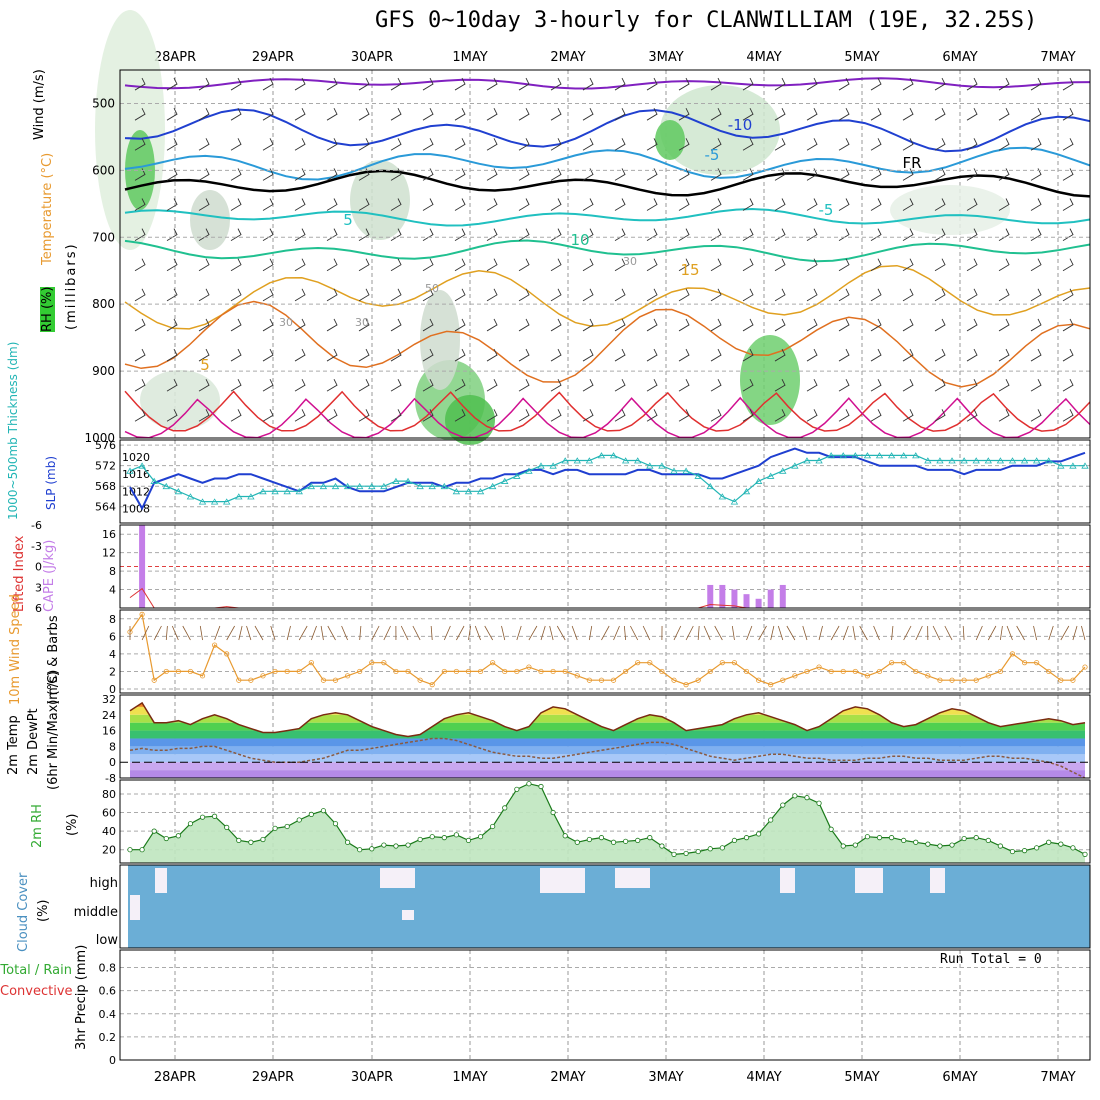  I want to click on li-tick-4: -6, so click(36, 525).